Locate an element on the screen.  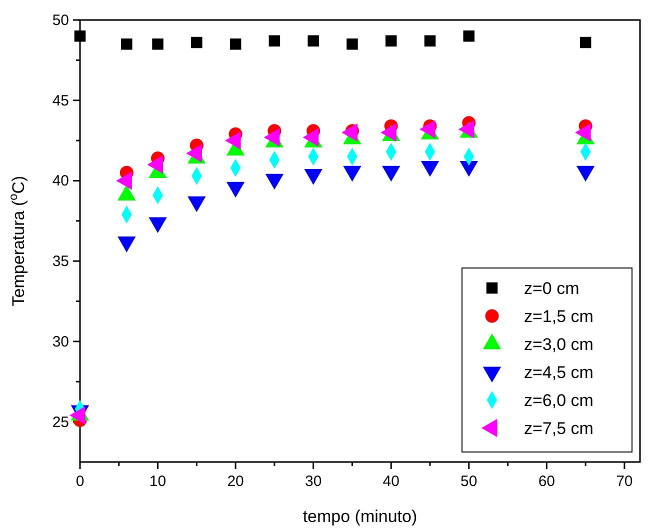
x-tick-label: 20 is located at coordinates (235, 481).